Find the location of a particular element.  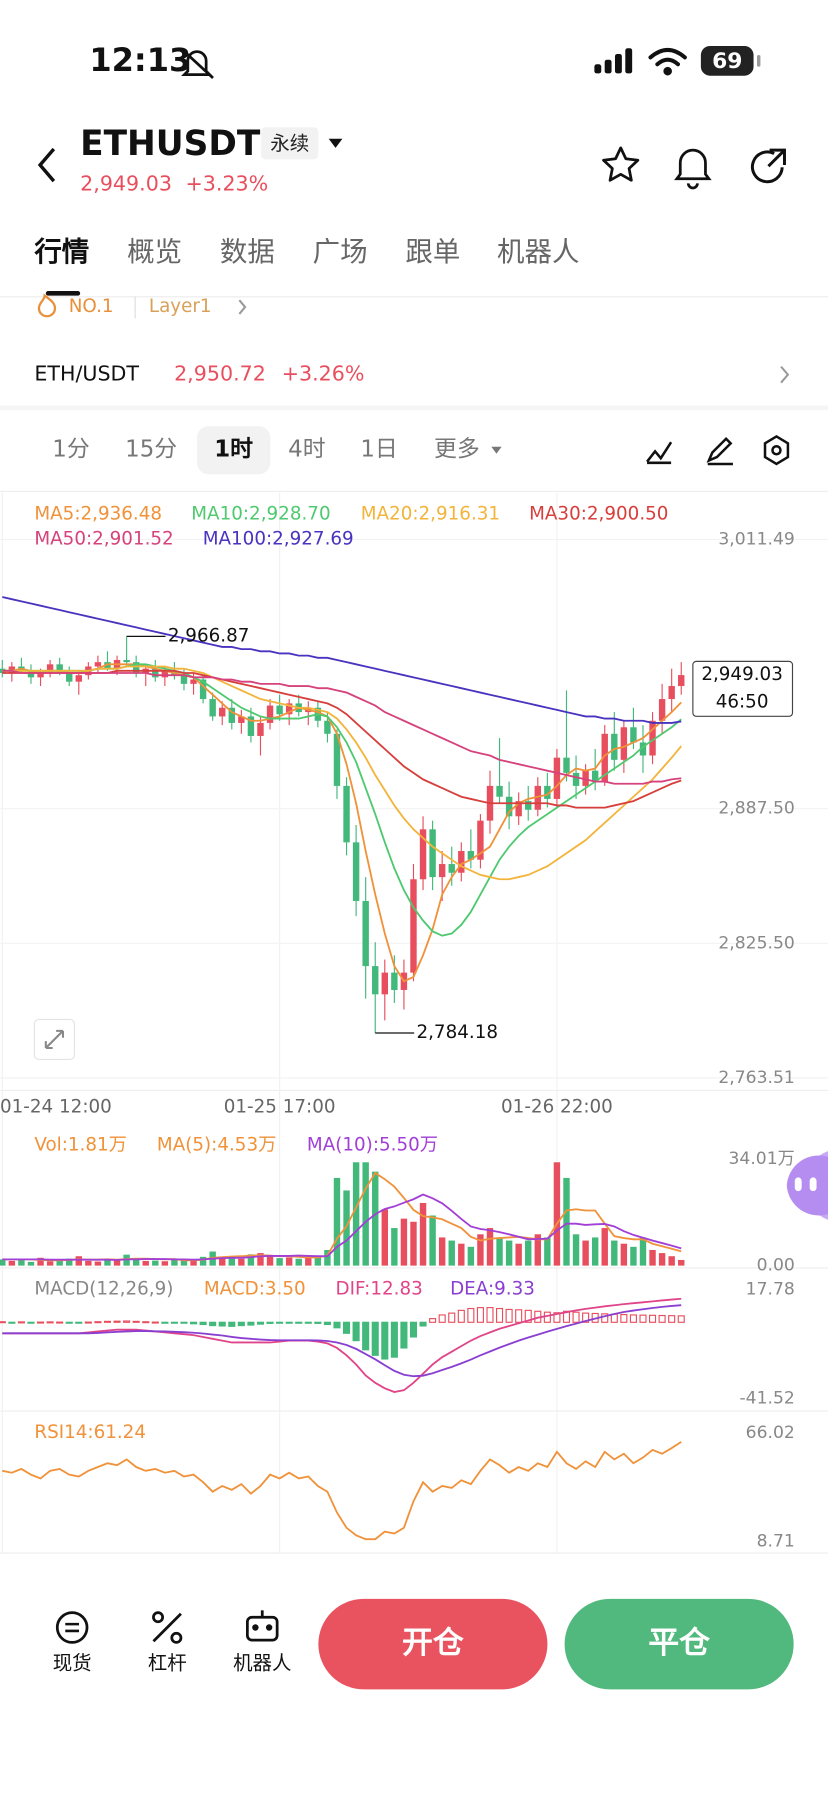

draw-button is located at coordinates (719, 451).